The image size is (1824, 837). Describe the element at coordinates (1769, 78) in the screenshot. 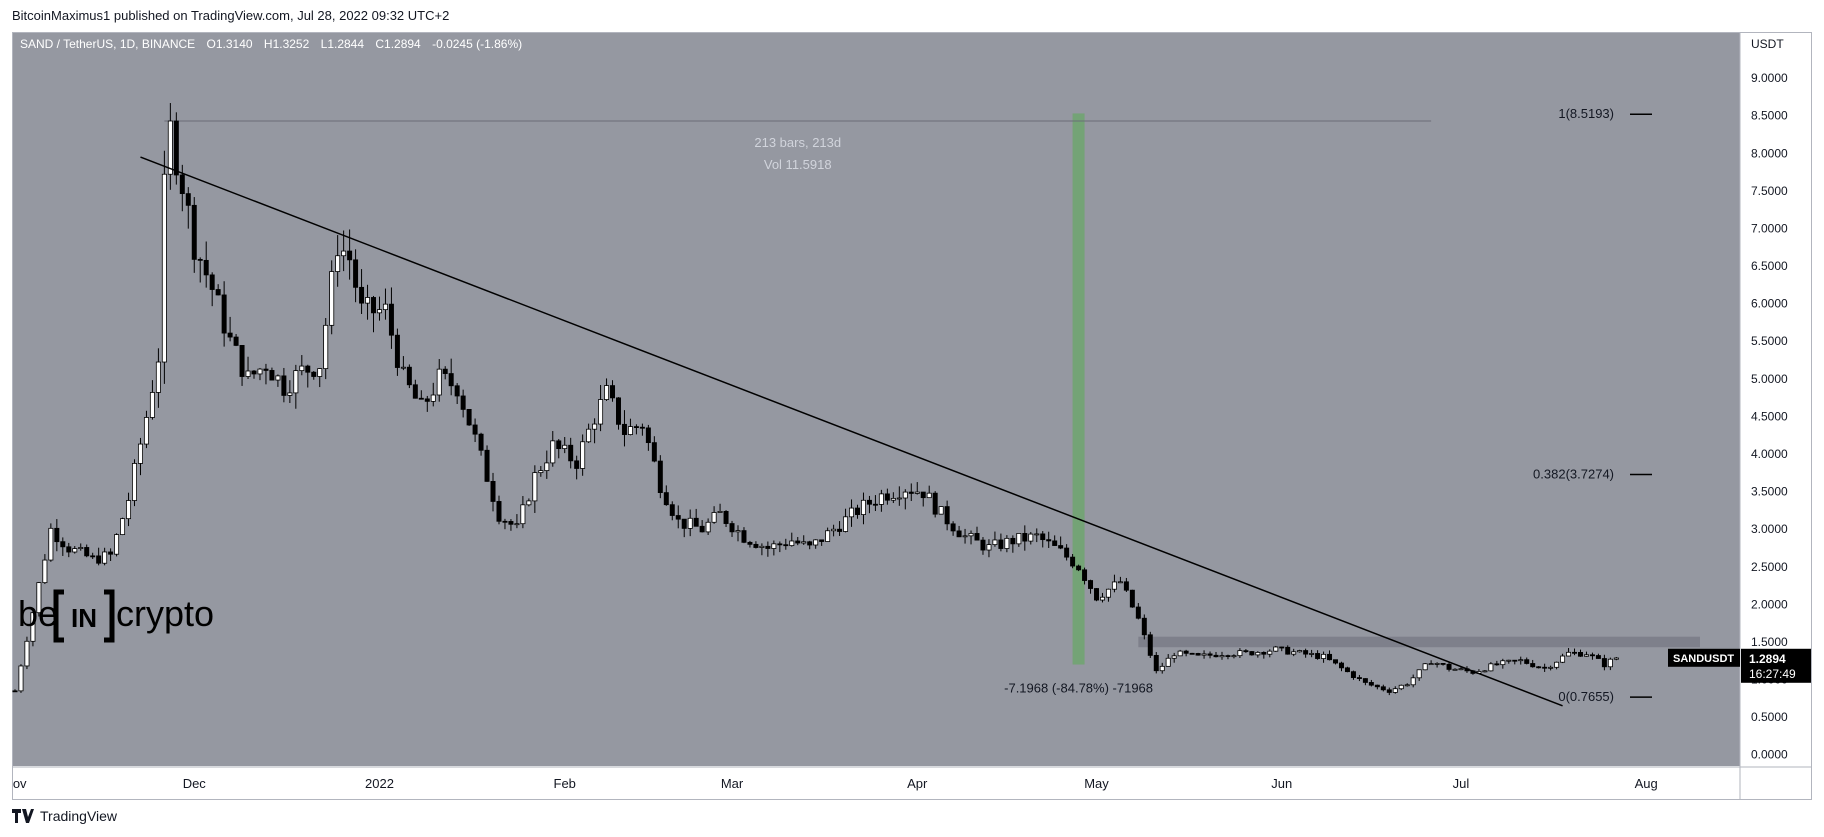

I see `price-tick-label: 9.0000` at that location.